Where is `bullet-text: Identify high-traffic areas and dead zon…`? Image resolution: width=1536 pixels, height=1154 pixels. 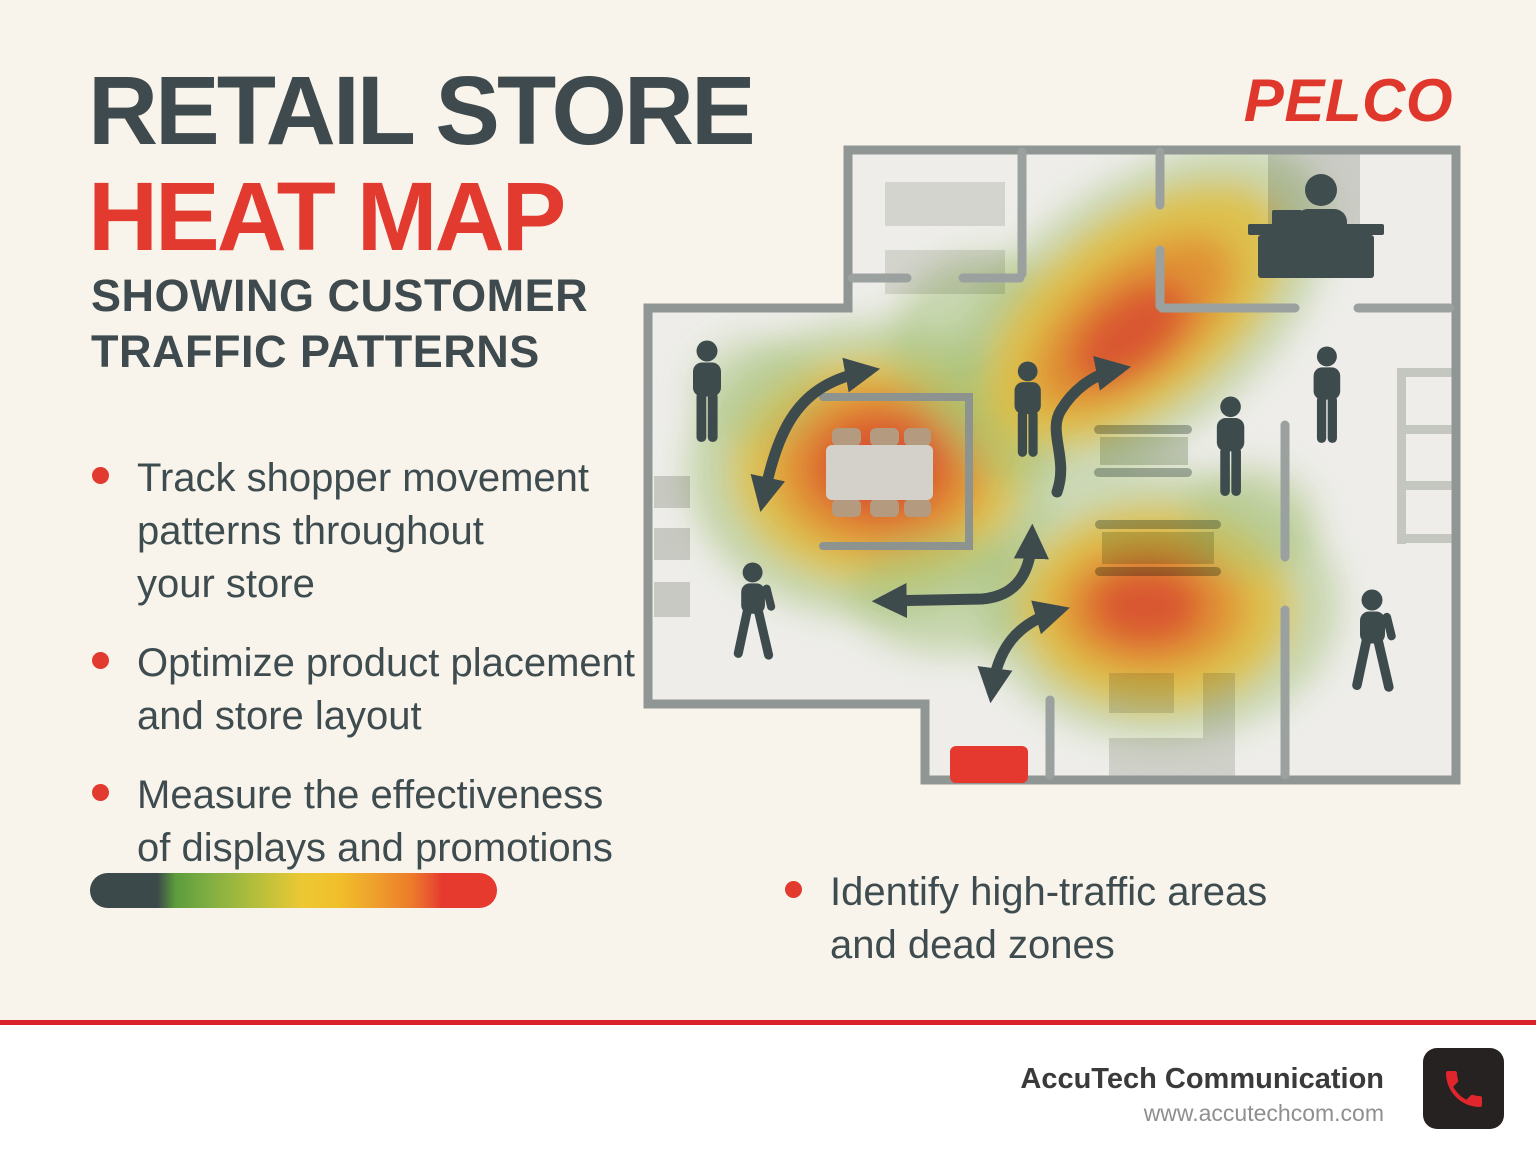
bullet-text: Identify high-traffic areas and dead zon… is located at coordinates (1049, 918).